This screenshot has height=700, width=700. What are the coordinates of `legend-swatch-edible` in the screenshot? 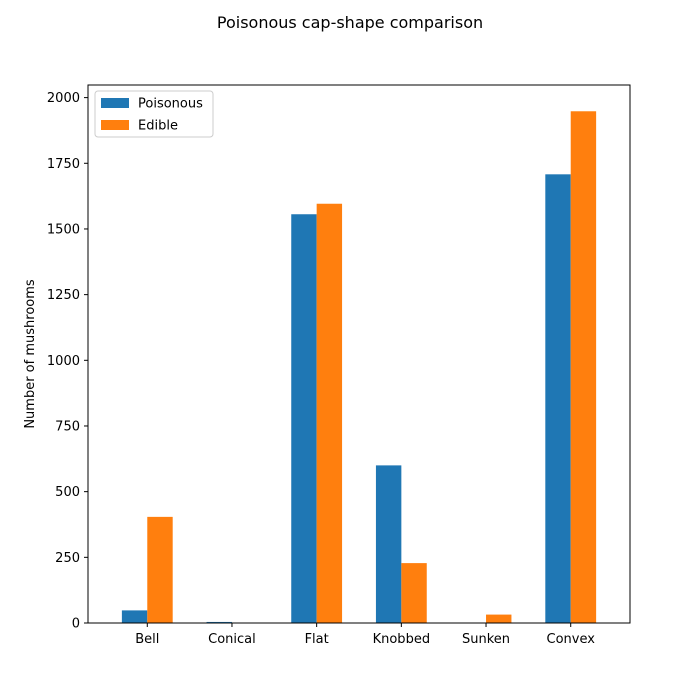 It's located at (115, 125).